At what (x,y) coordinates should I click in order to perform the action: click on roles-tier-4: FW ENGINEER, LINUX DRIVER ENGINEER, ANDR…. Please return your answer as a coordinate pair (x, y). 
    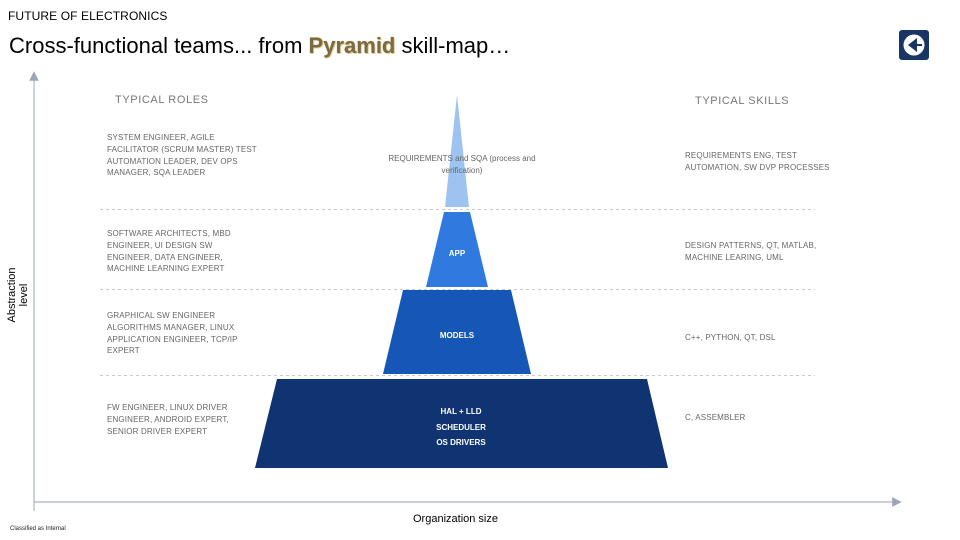
    Looking at the image, I should click on (168, 419).